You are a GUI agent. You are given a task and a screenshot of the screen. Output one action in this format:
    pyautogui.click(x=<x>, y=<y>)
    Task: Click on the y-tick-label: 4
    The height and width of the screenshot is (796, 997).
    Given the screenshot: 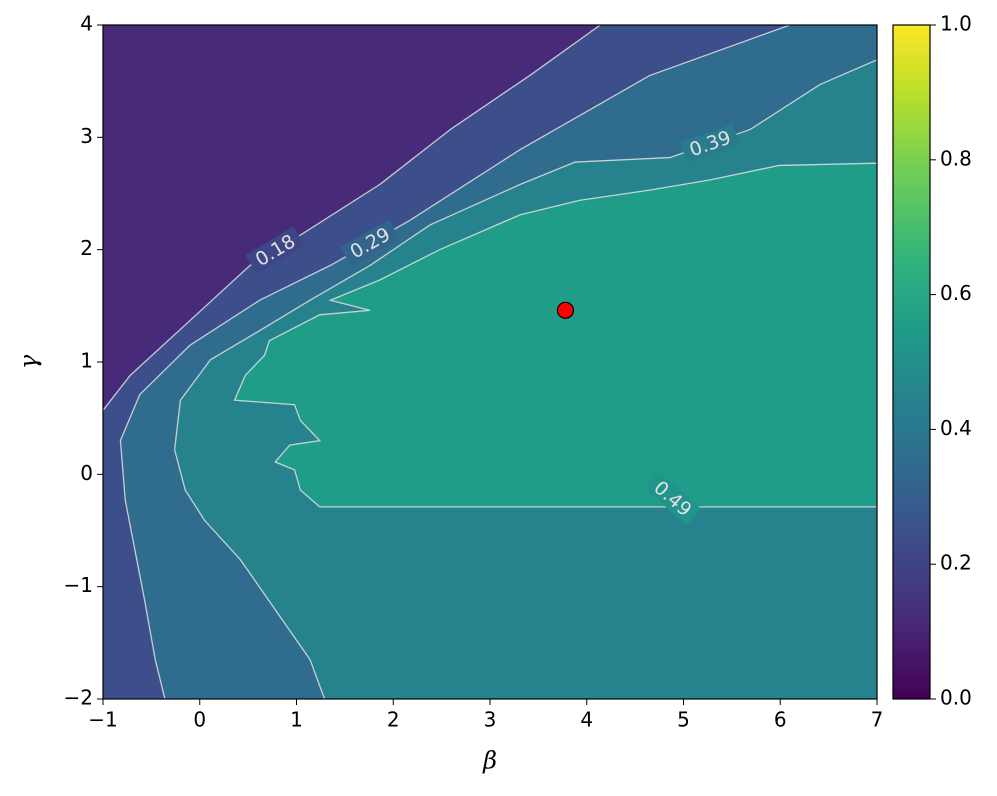 What is the action you would take?
    pyautogui.click(x=86, y=24)
    